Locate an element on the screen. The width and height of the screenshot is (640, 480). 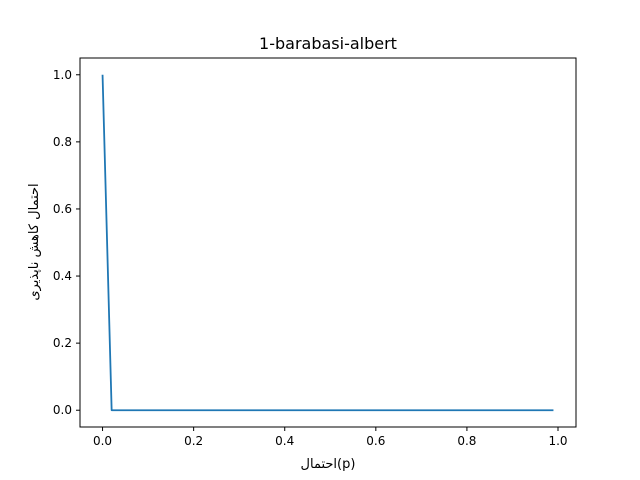
y-tick-label: 0.4 is located at coordinates (62, 276).